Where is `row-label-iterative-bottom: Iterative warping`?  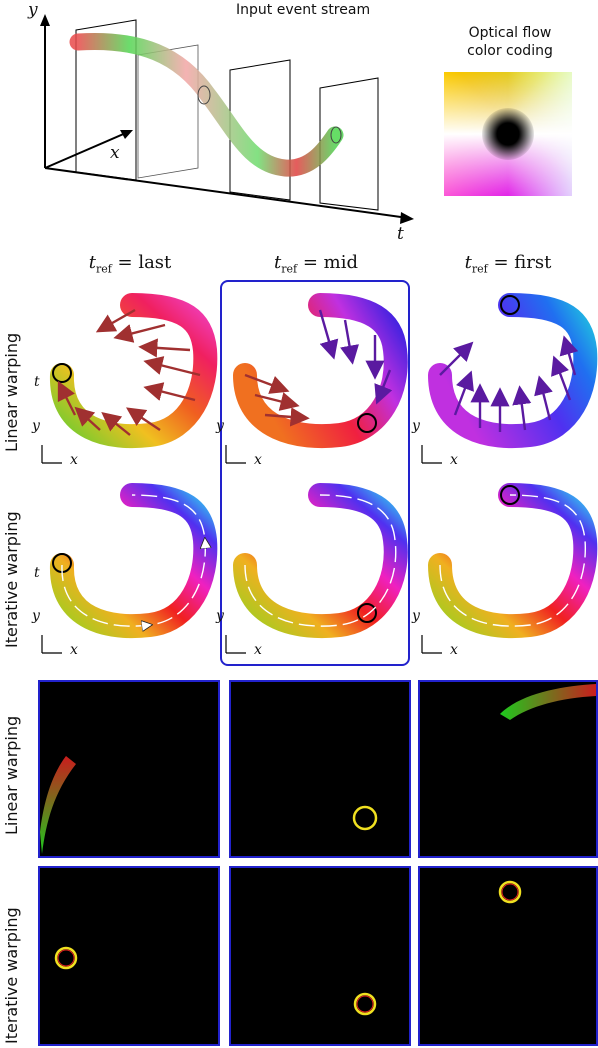 row-label-iterative-bottom: Iterative warping is located at coordinates (11, 975).